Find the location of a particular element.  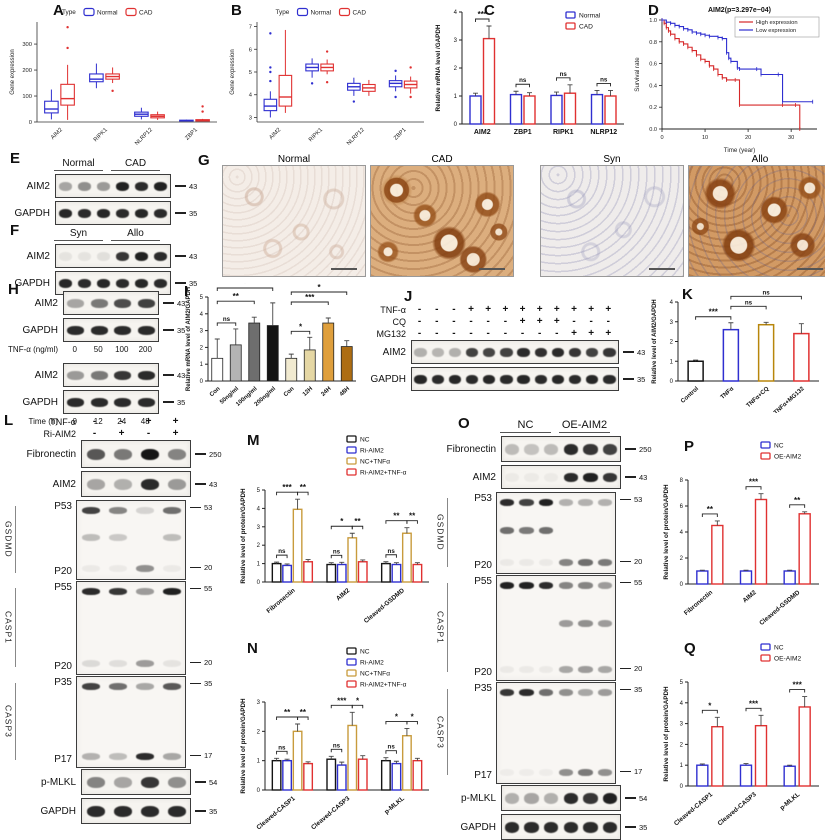

blot-box is located at coordinates (556, 733).